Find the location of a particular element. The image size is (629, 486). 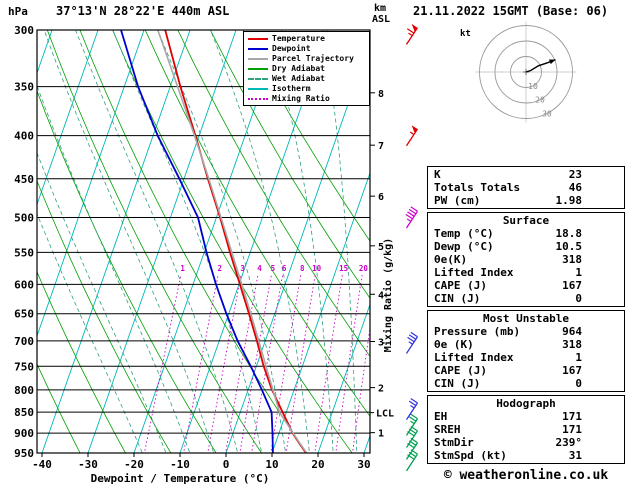

temperature-tick-label: -20 is located at coordinates (134, 464).